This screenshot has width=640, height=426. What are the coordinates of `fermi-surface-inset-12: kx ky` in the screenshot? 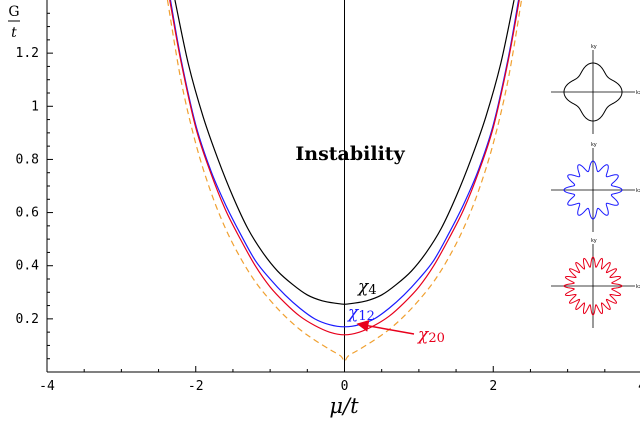 It's located at (595, 187).